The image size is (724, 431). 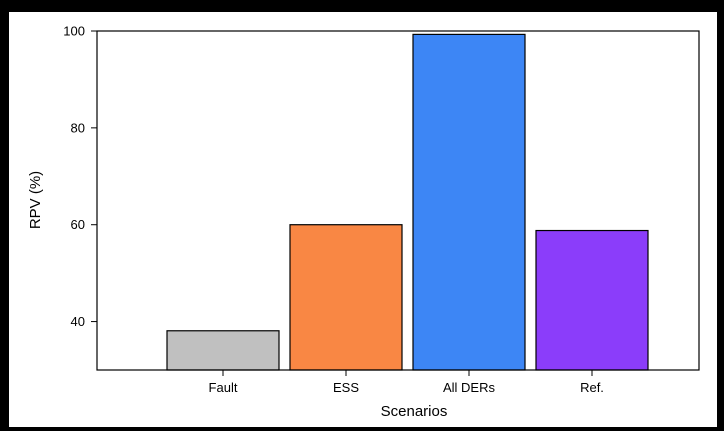 What do you see at coordinates (346, 297) in the screenshot?
I see `bar-ess` at bounding box center [346, 297].